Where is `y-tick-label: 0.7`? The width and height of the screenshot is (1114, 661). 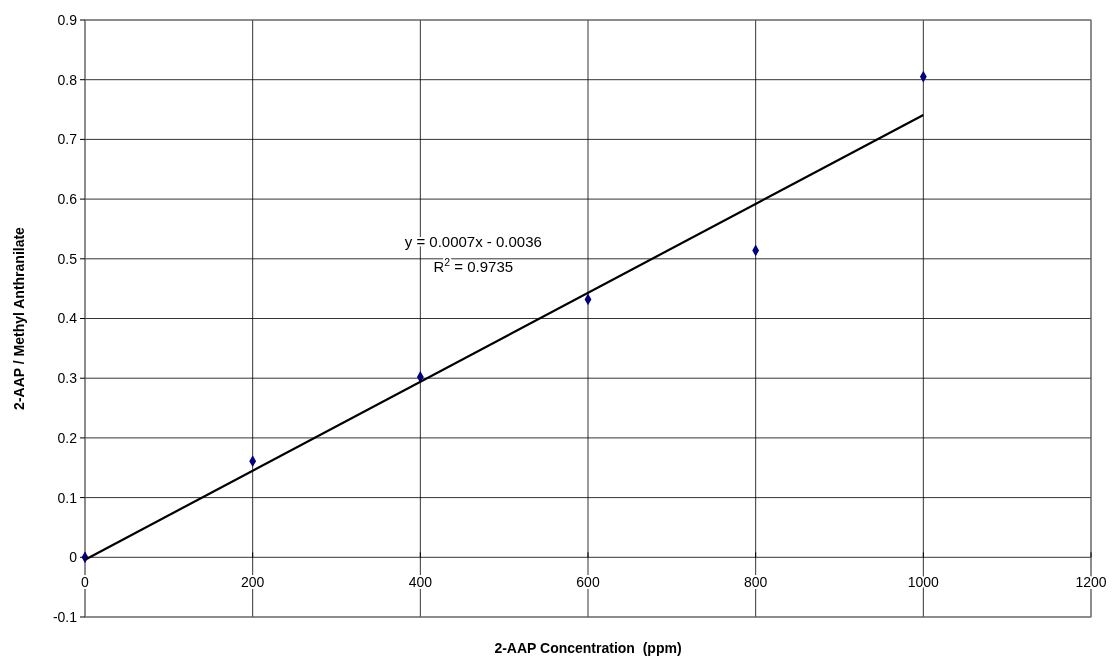 y-tick-label: 0.7 is located at coordinates (67, 139).